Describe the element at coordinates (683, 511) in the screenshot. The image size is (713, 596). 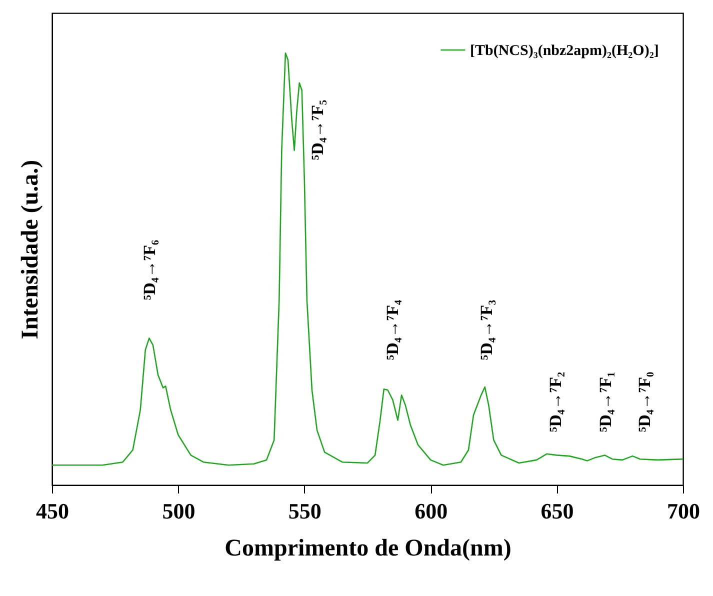
I see `x-tick-label: 700` at that location.